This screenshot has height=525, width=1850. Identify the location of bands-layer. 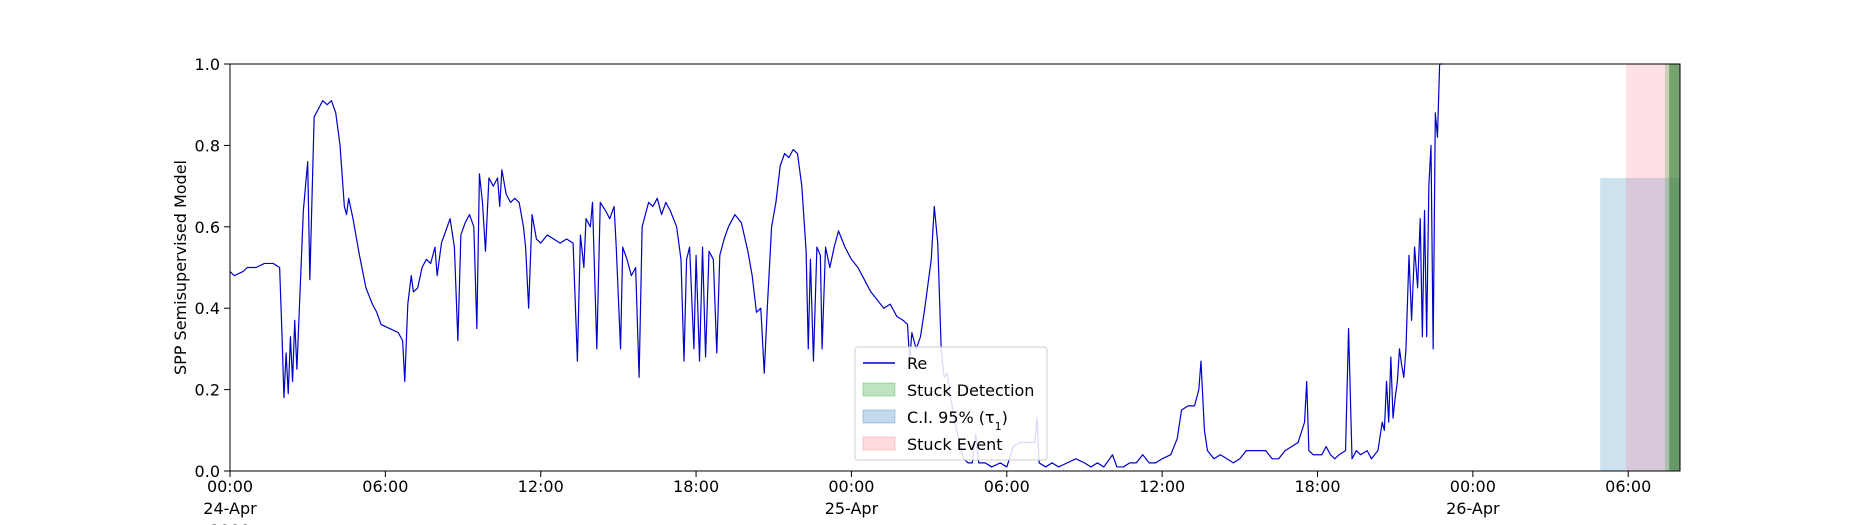
(1640, 267).